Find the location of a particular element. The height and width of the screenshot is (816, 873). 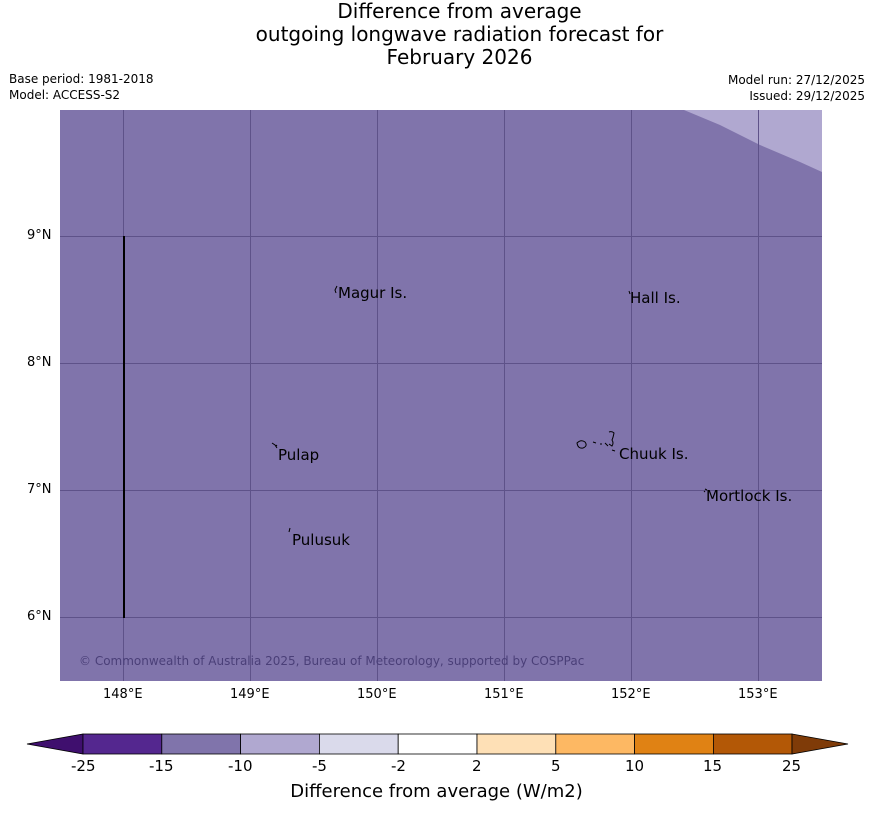

lon-label-153e: 153°E is located at coordinates (758, 694).